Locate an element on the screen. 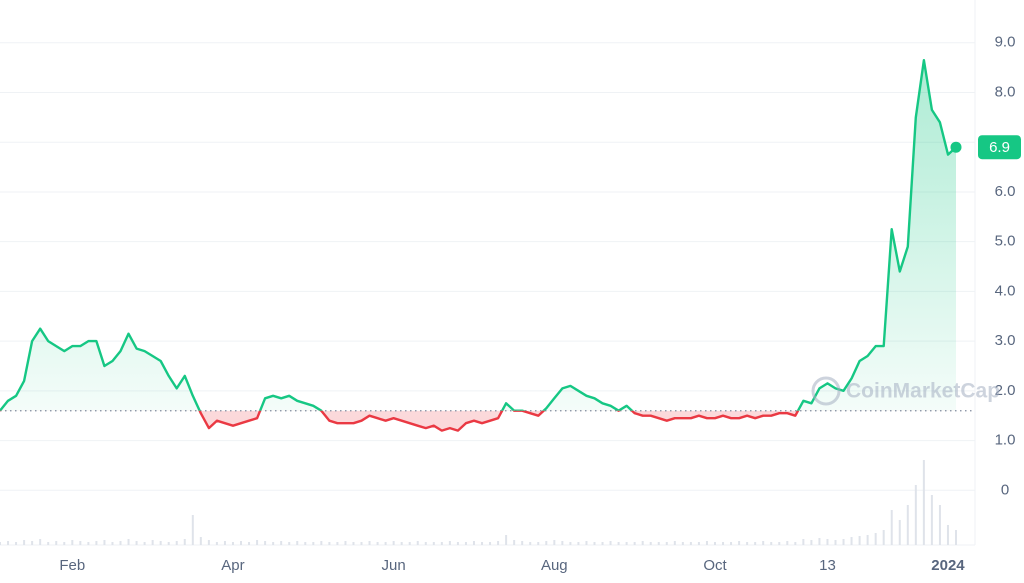 This screenshot has width=1024, height=583. y-tick-label: 2.0 is located at coordinates (1005, 390).